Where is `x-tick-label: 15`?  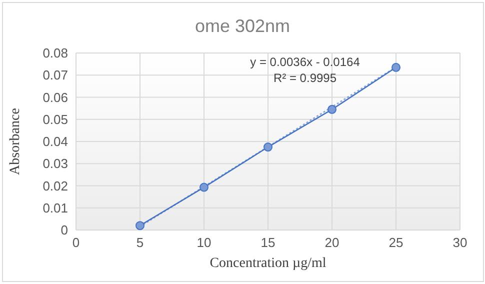
x-tick-label: 15 is located at coordinates (268, 242).